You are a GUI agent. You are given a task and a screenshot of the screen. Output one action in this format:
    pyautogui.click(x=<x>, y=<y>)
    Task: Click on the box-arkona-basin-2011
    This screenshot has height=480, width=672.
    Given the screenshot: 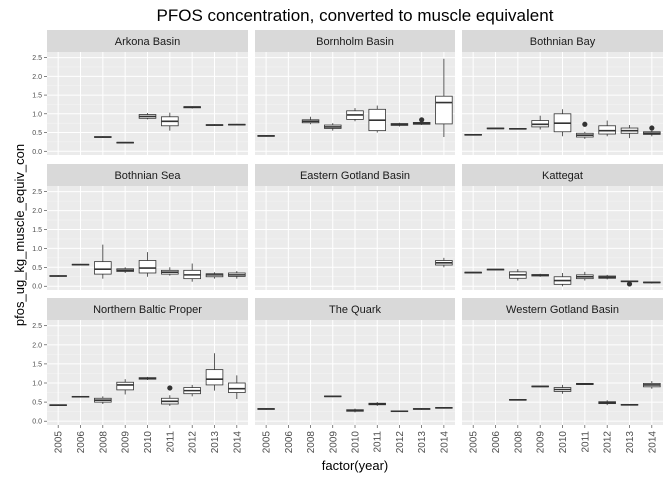 What is the action you would take?
    pyautogui.click(x=170, y=121)
    